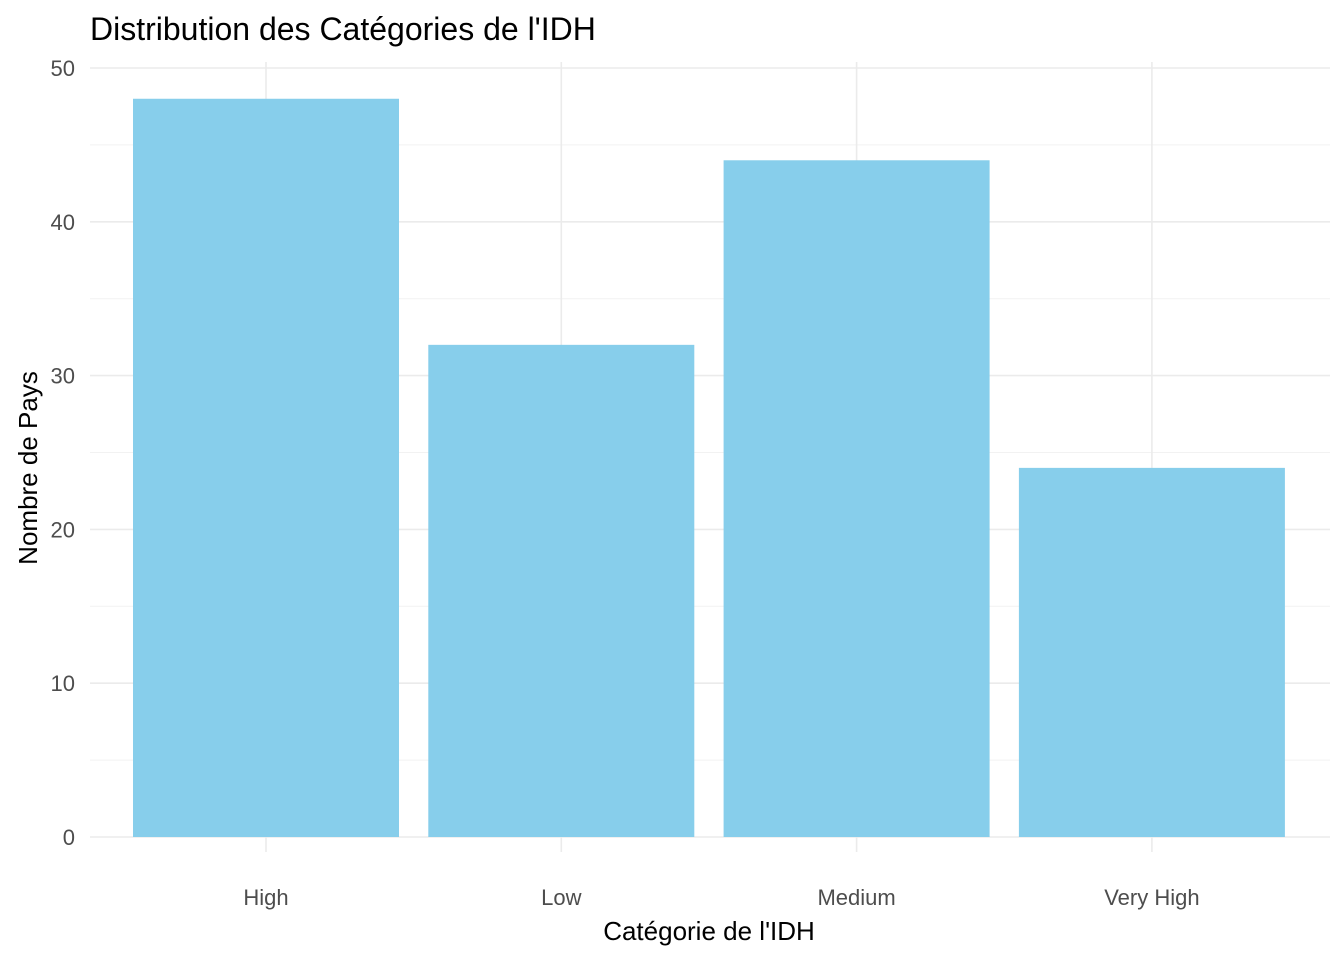 Image resolution: width=1344 pixels, height=960 pixels. I want to click on x-axis-title: Catégorie de l'IDH, so click(709, 931).